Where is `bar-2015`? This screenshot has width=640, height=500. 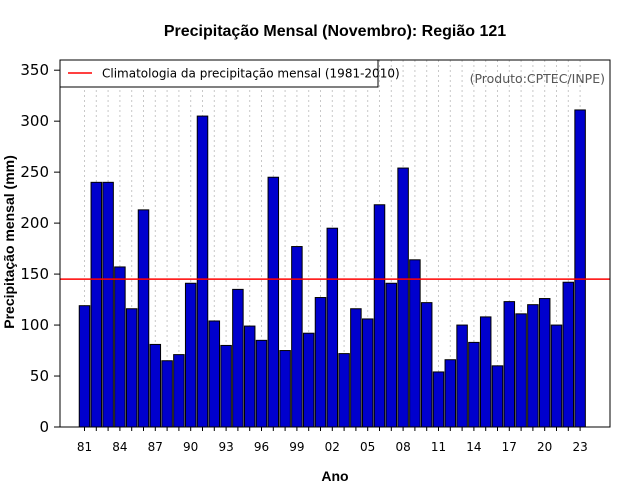 bar-2015 is located at coordinates (485, 372).